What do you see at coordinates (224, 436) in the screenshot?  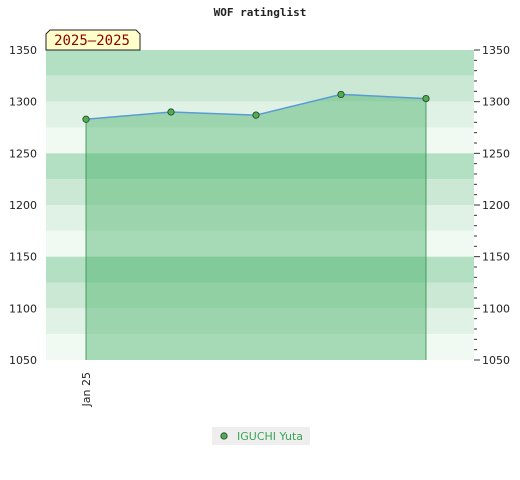 I see `legend-marker-icon` at bounding box center [224, 436].